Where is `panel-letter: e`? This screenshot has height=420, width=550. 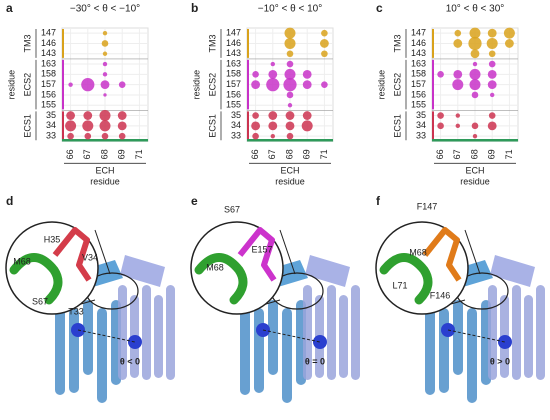
panel-letter: e is located at coordinates (194, 201).